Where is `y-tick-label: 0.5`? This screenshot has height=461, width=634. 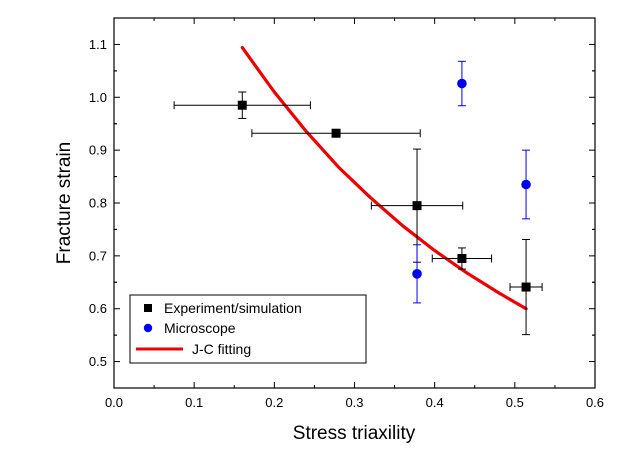 y-tick-label: 0.5 is located at coordinates (98, 361).